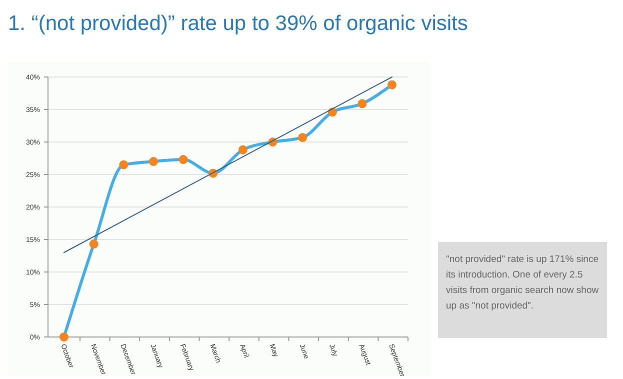  I want to click on text: "not provided" rate is up 171% since its introduction. One of every 2.5 visits from organic search now show up as "not provided"., so click(522, 283).